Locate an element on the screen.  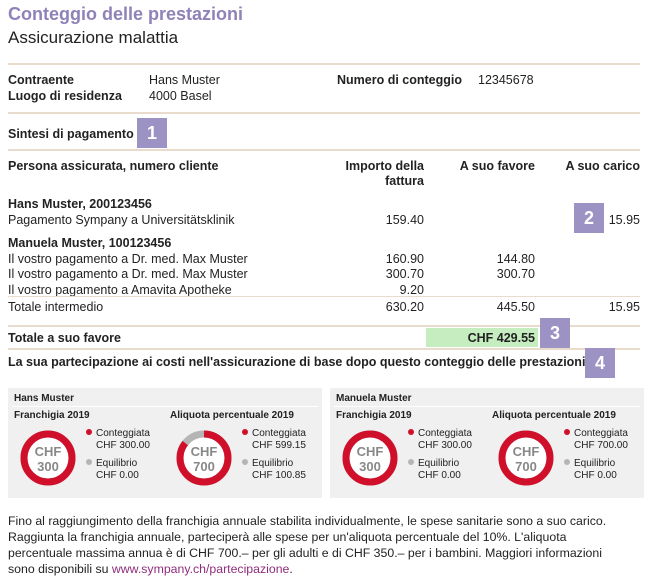
row-desc: Il vostro pagamento a Amavita Apotheke is located at coordinates (120, 290).